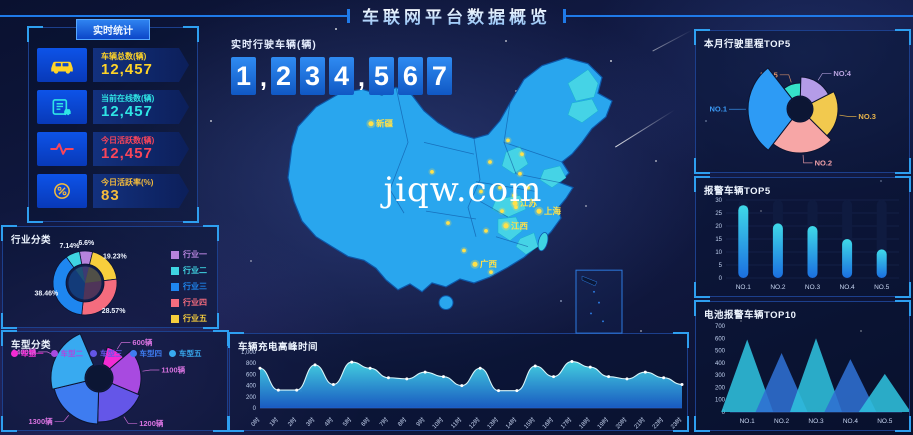  Describe the element at coordinates (718, 253) in the screenshot. I see `axis-tick-label: 10` at that location.